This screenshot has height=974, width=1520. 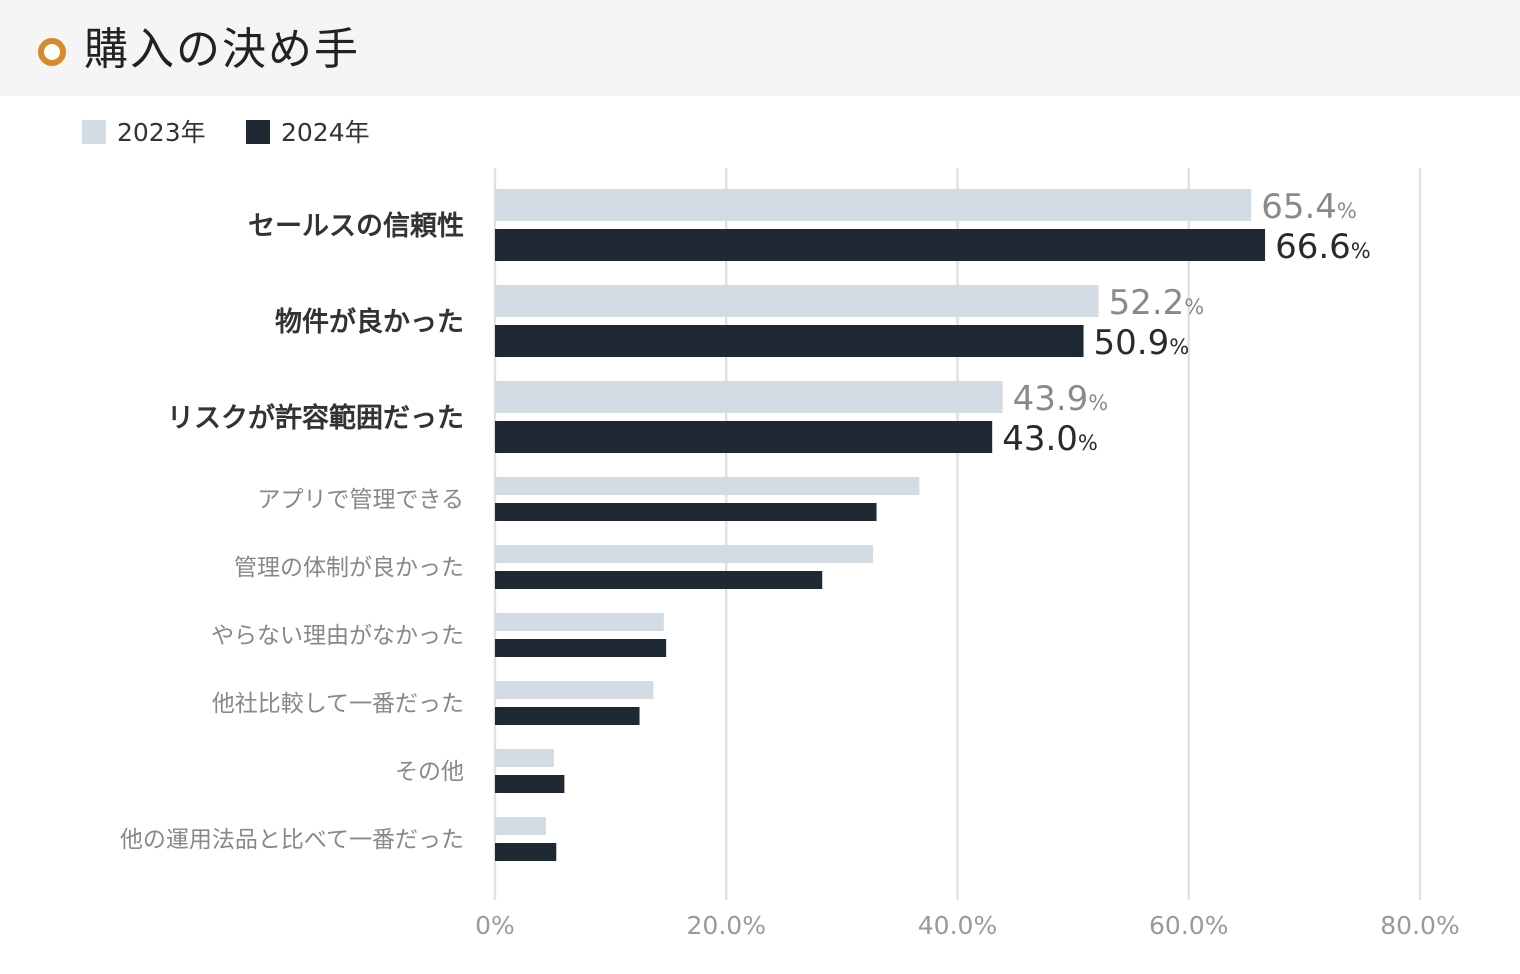 What do you see at coordinates (161, 132) in the screenshot?
I see `legend-label-2023: 2023年` at bounding box center [161, 132].